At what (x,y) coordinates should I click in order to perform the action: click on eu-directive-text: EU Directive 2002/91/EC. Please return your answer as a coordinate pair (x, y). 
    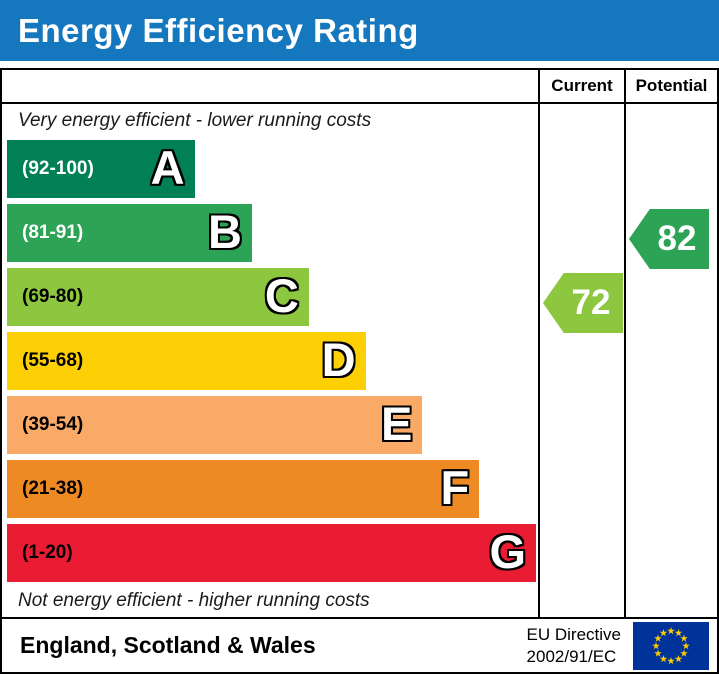
    Looking at the image, I should click on (574, 645).